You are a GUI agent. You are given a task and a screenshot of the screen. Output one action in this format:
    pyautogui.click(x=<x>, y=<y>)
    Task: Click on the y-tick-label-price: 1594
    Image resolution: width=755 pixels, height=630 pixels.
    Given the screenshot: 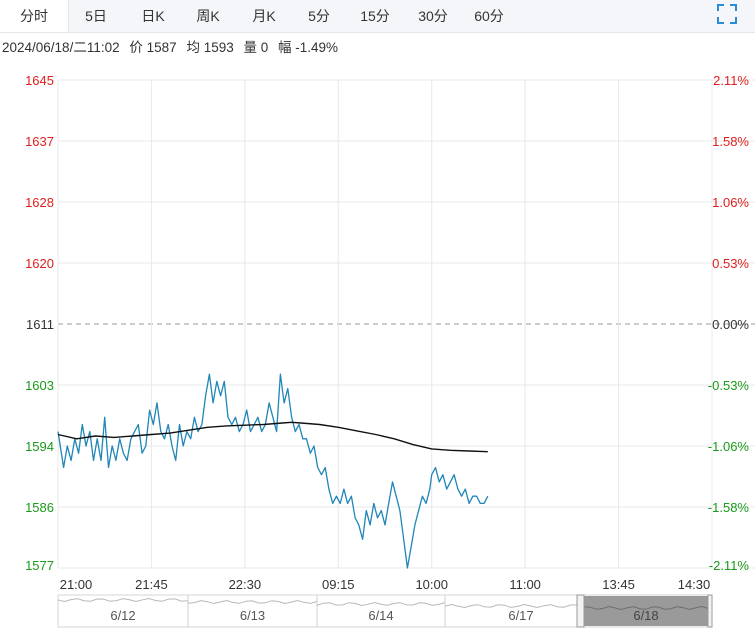 What is the action you would take?
    pyautogui.click(x=39, y=446)
    